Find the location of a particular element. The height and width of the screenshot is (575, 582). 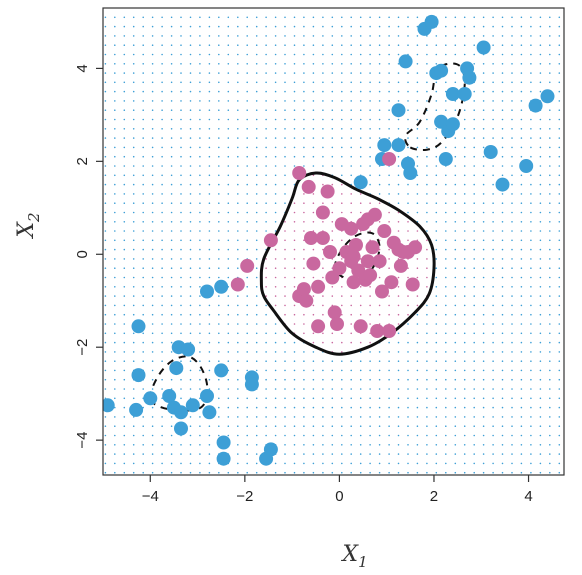

y-tick-label: 0 is located at coordinates (82, 254).